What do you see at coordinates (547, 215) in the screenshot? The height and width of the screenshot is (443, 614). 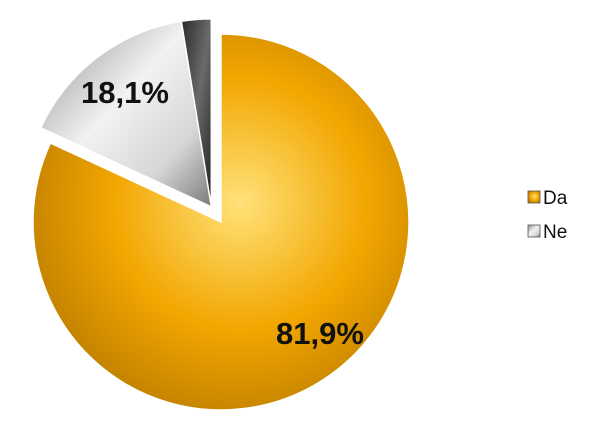 I see `legend: Da Ne` at bounding box center [547, 215].